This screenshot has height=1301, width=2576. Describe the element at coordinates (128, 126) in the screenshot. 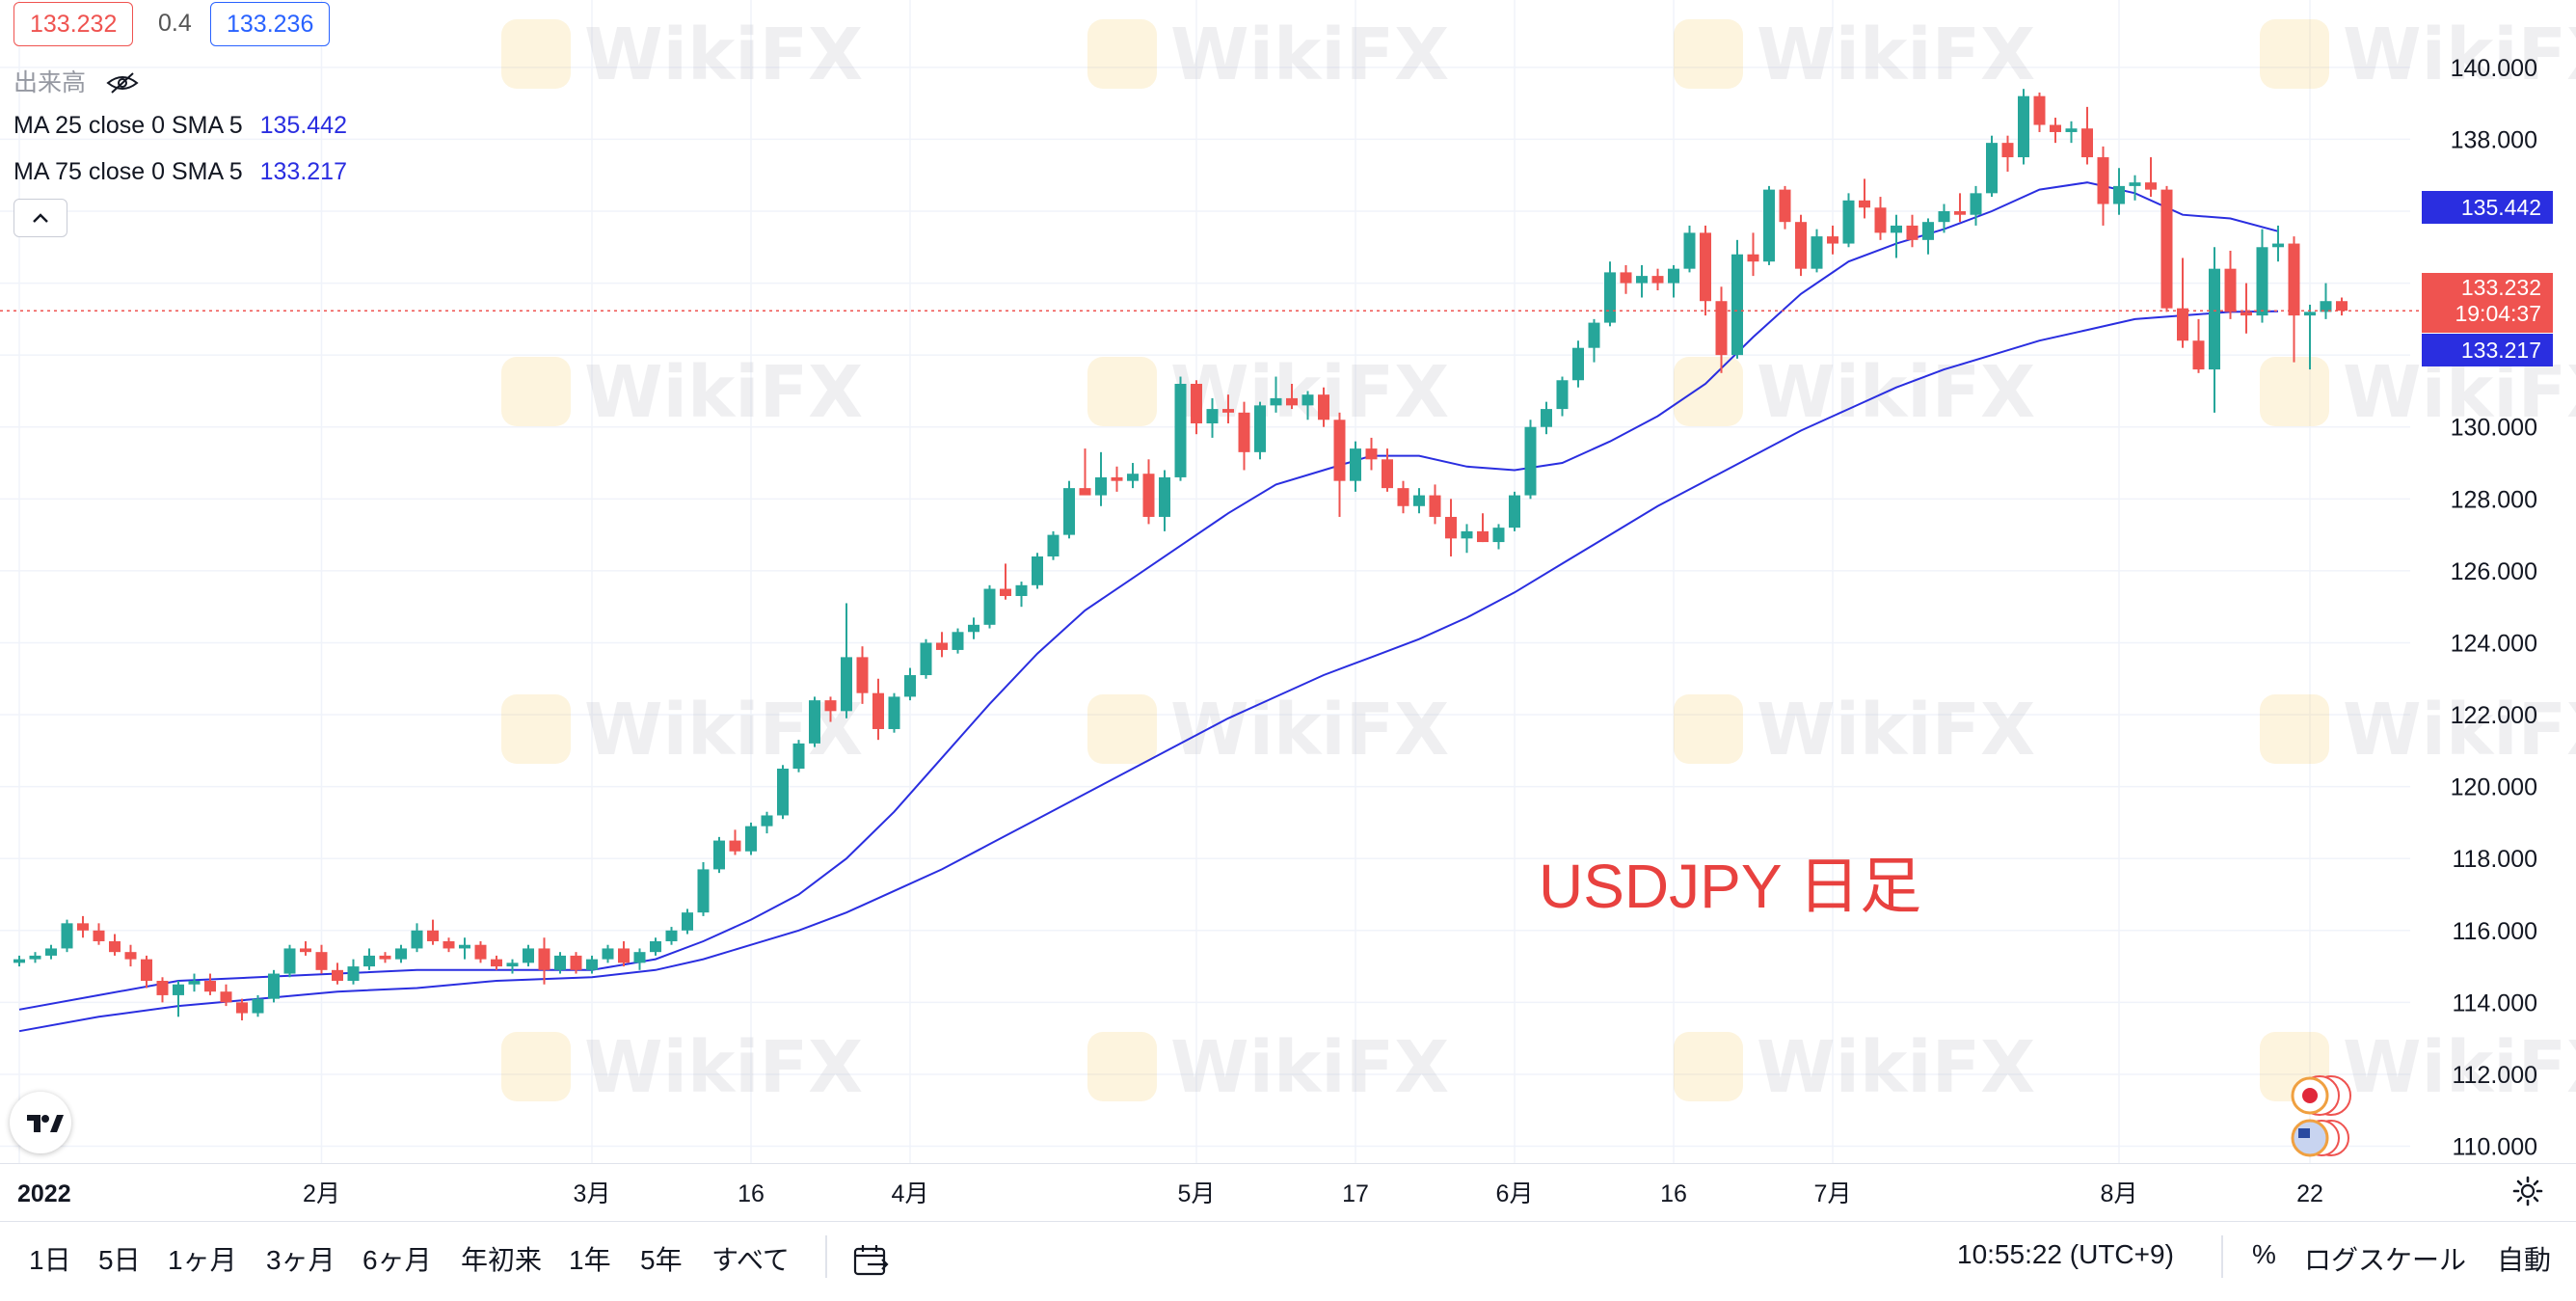

I see `ma25-label: MA 25 close 0 SMA 5` at that location.